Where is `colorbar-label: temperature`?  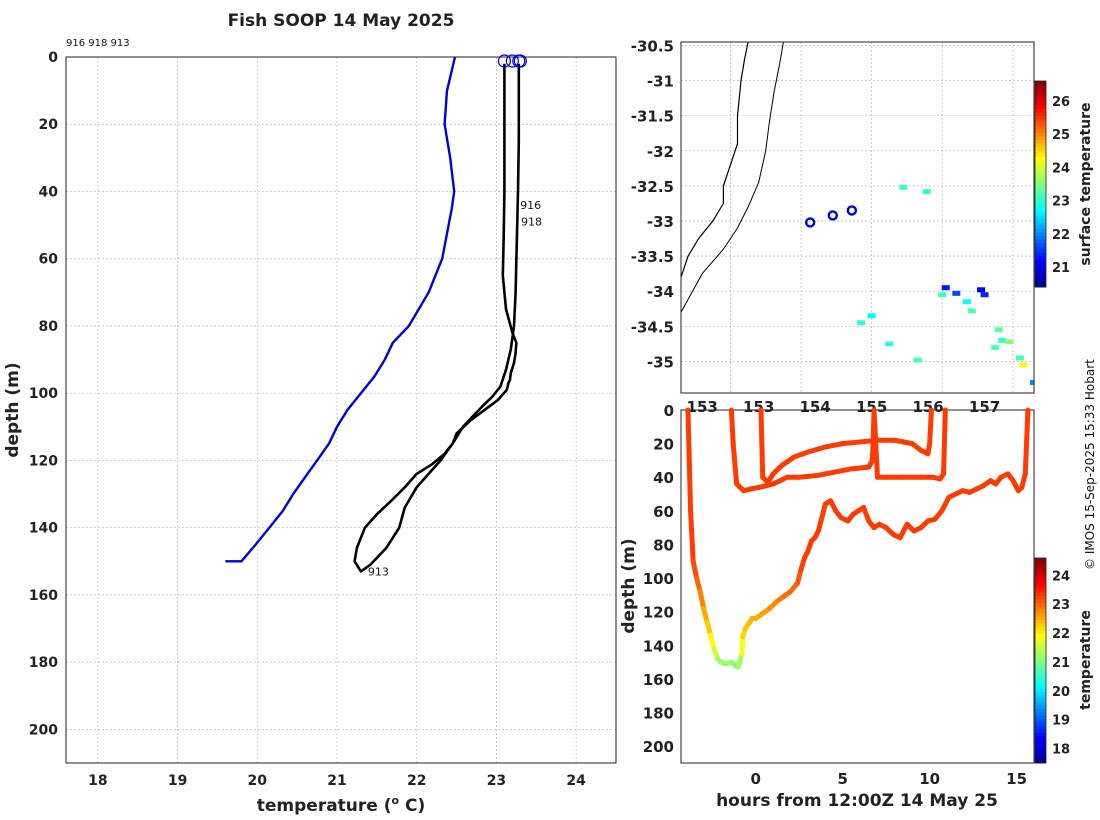 colorbar-label: temperature is located at coordinates (1086, 660).